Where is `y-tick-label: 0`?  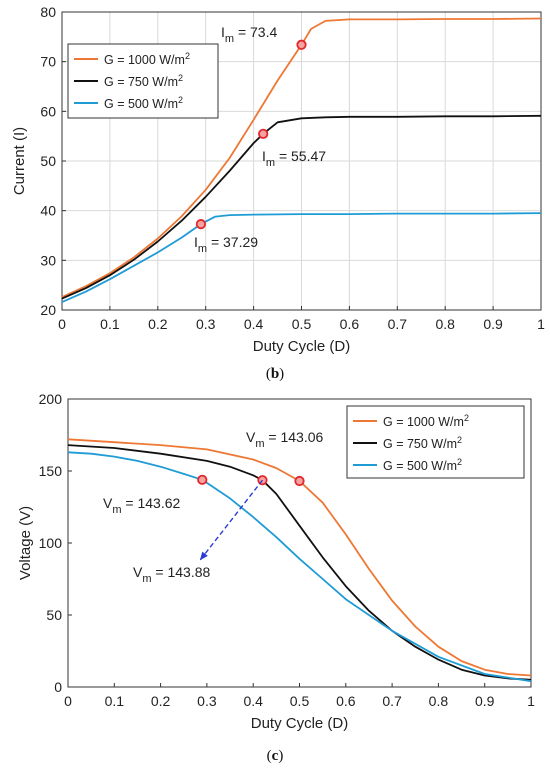
y-tick-label: 0 is located at coordinates (58, 687).